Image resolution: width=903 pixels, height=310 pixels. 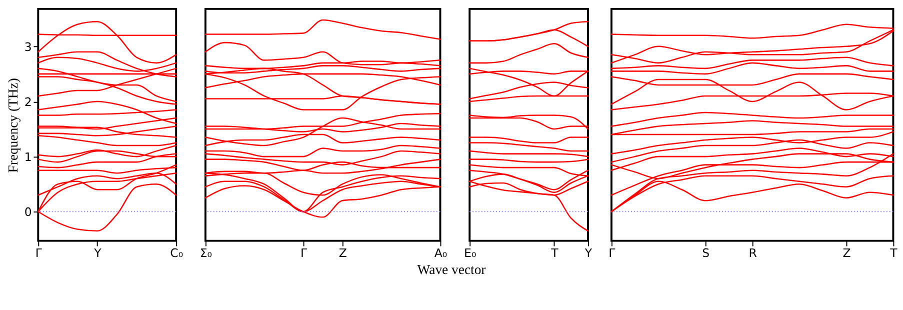 I want to click on x-tick-label: C₀, so click(x=177, y=253).